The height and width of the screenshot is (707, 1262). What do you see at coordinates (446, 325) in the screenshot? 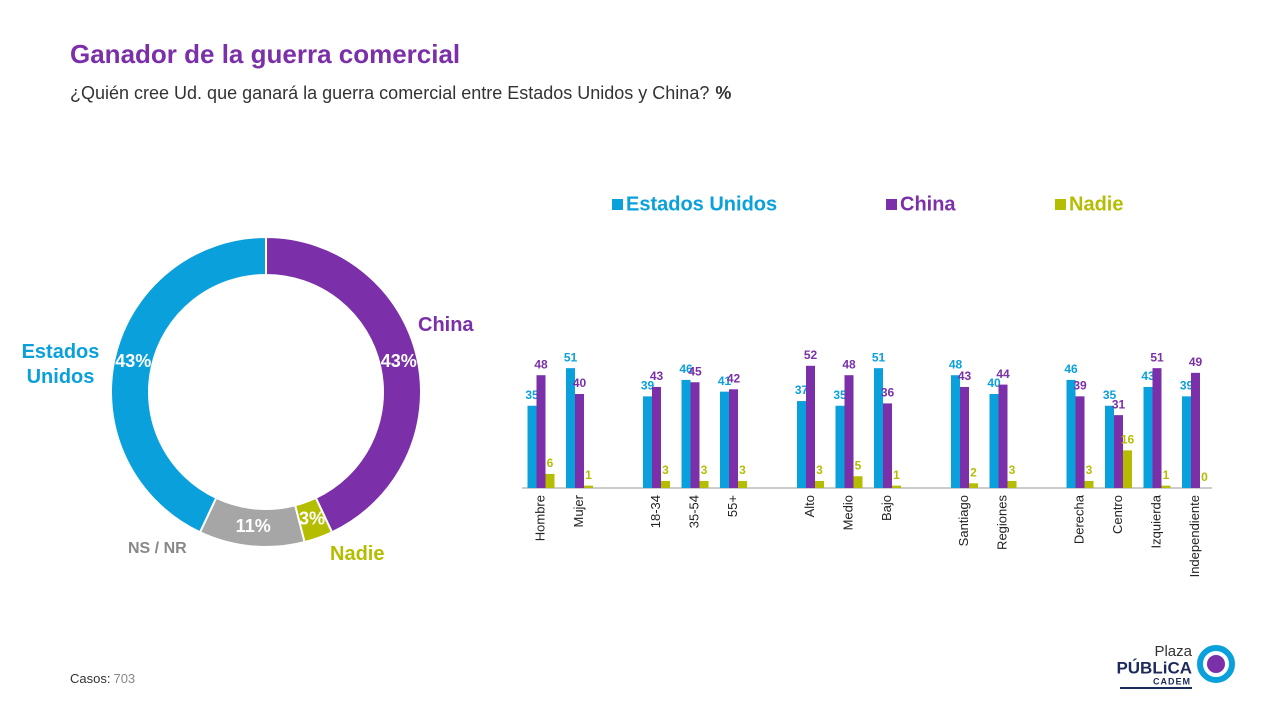
I see `slice-category: China` at bounding box center [446, 325].